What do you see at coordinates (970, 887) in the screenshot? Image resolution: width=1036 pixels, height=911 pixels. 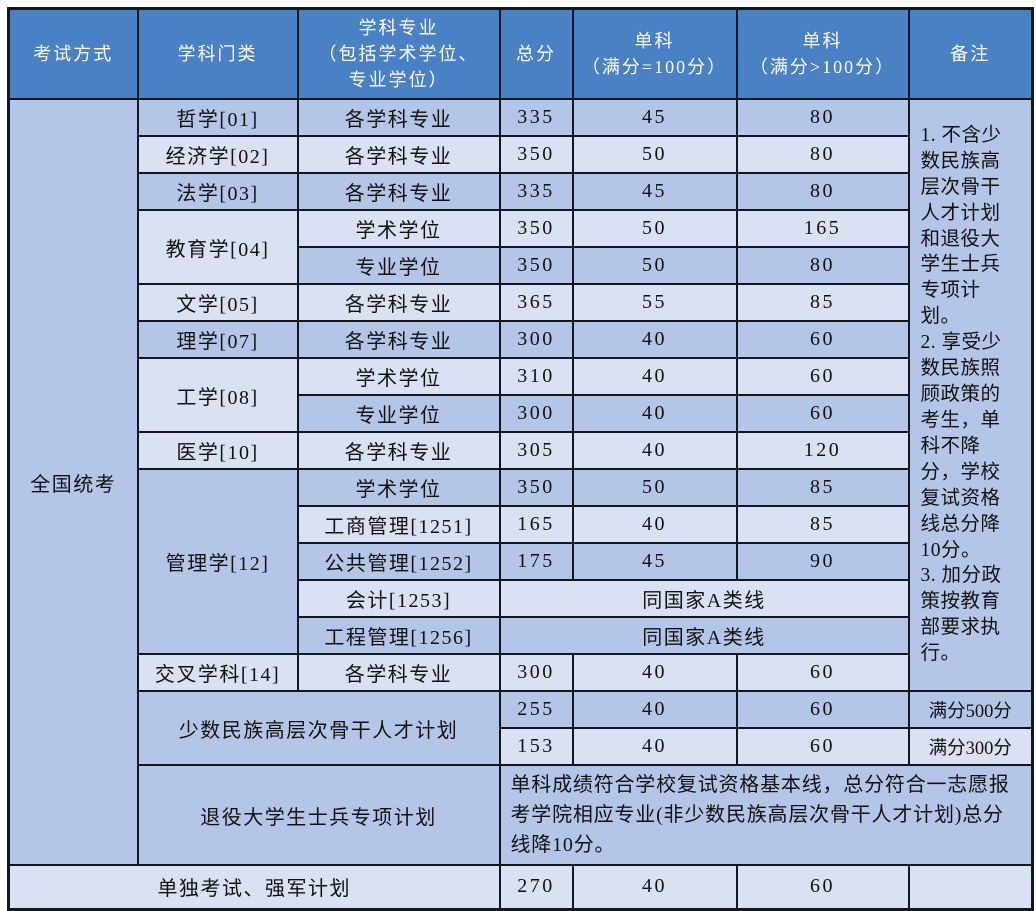 I see `remark-cell` at bounding box center [970, 887].